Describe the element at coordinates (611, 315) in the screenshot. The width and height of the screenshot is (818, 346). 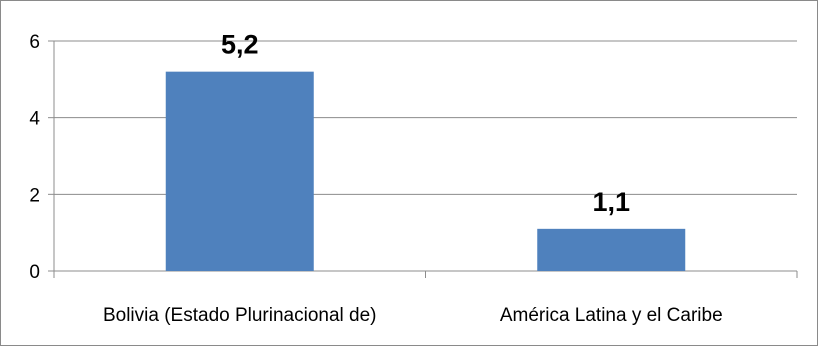
I see `x-category-label: América Latina y el Caribe` at that location.